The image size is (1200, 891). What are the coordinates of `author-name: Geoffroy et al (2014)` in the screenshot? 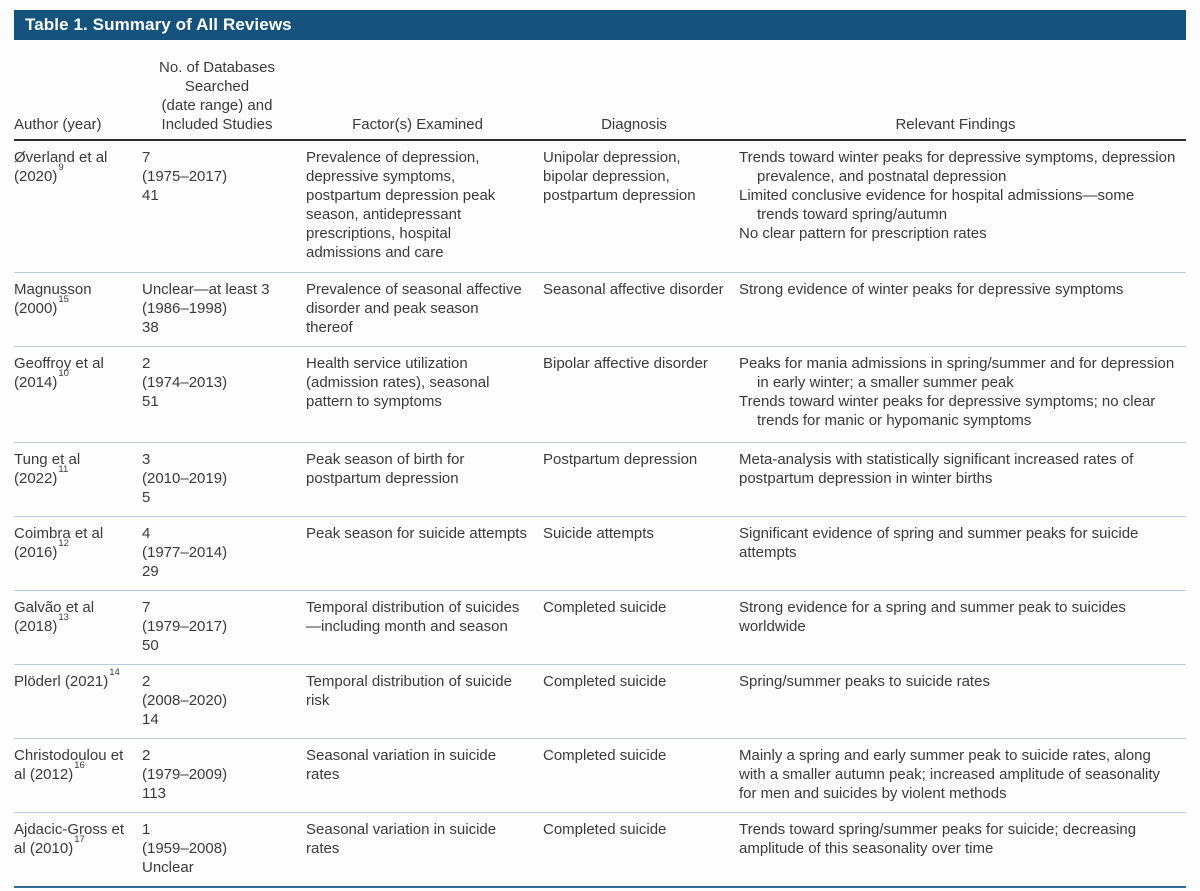 It's located at (59, 373).